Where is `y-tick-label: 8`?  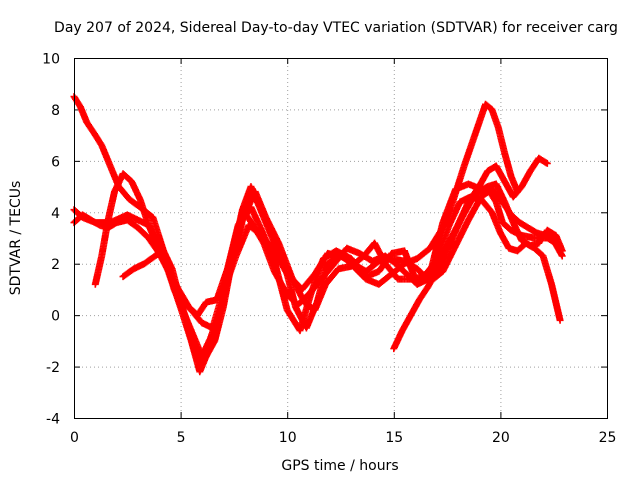 y-tick-label: 8 is located at coordinates (55, 111).